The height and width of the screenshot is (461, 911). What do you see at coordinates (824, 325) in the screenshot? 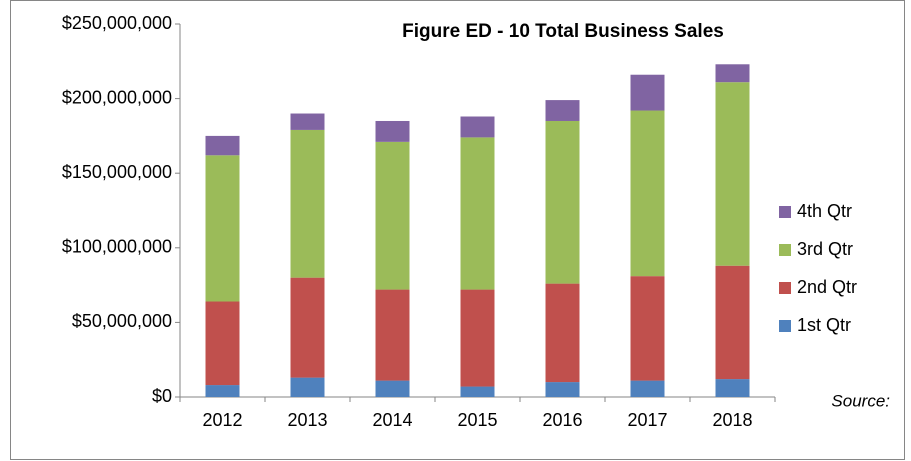
I see `legend-label: 1st Qtr` at bounding box center [824, 325].